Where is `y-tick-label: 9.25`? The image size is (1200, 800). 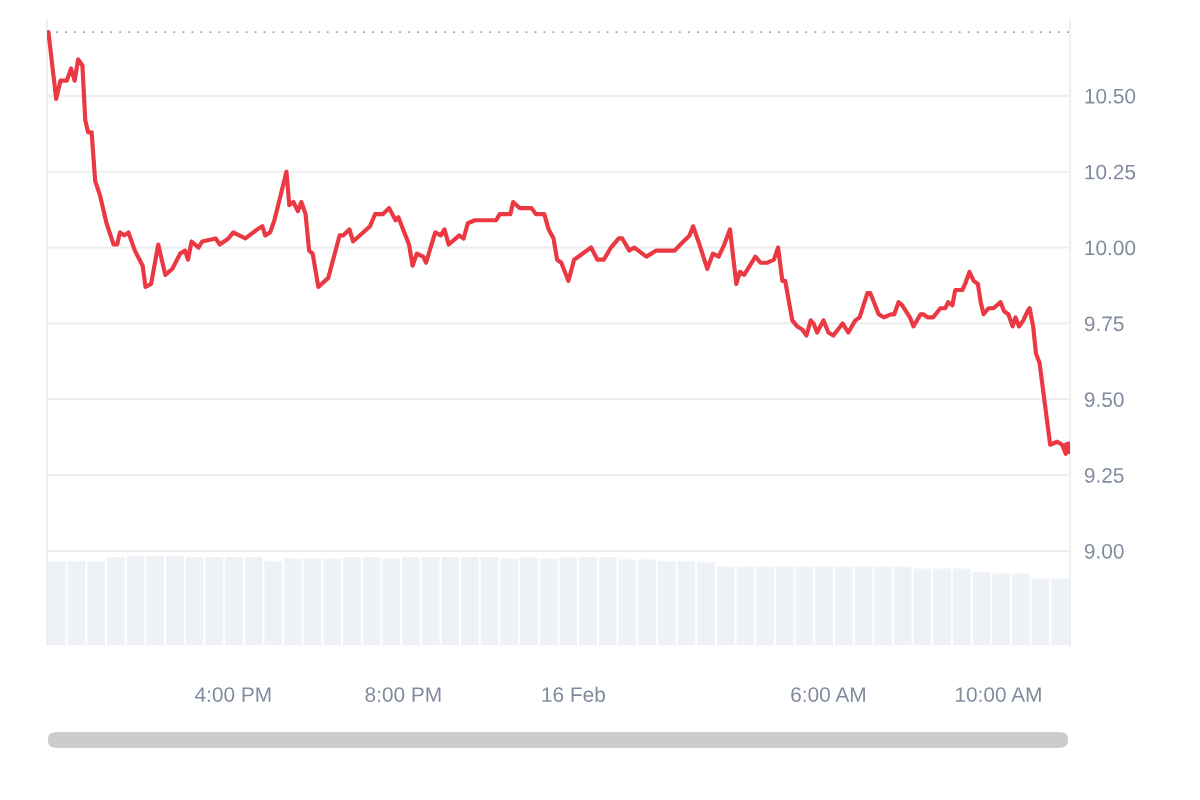
y-tick-label: 9.25 is located at coordinates (1104, 475).